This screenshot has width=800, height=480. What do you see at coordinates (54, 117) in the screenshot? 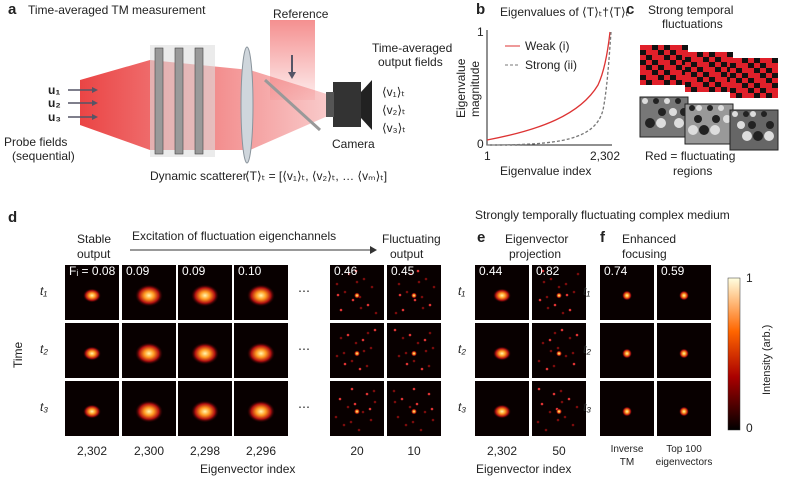
I see `input-label: u₃` at bounding box center [54, 117].